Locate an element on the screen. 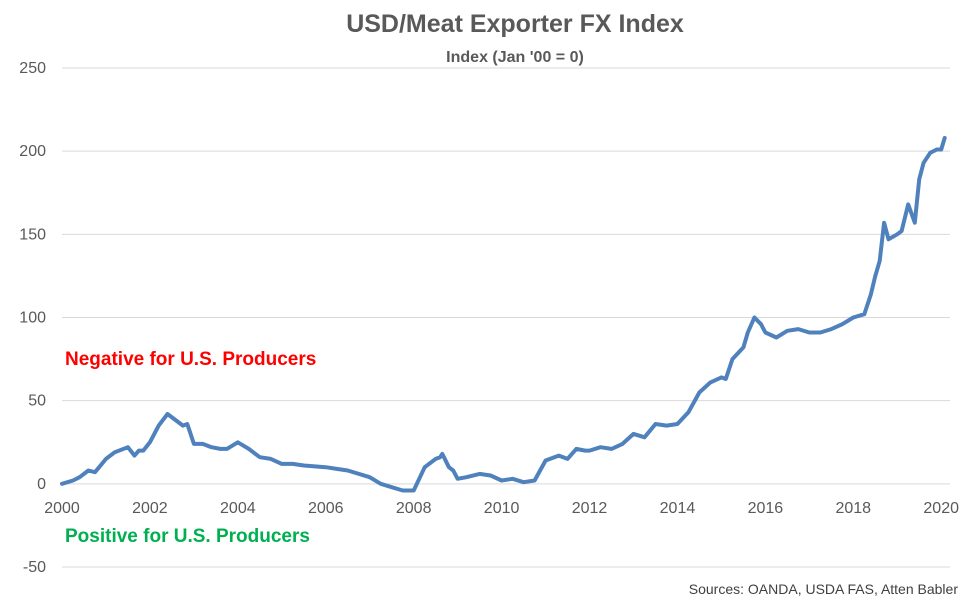  y-tick-label: -50 is located at coordinates (34, 567).